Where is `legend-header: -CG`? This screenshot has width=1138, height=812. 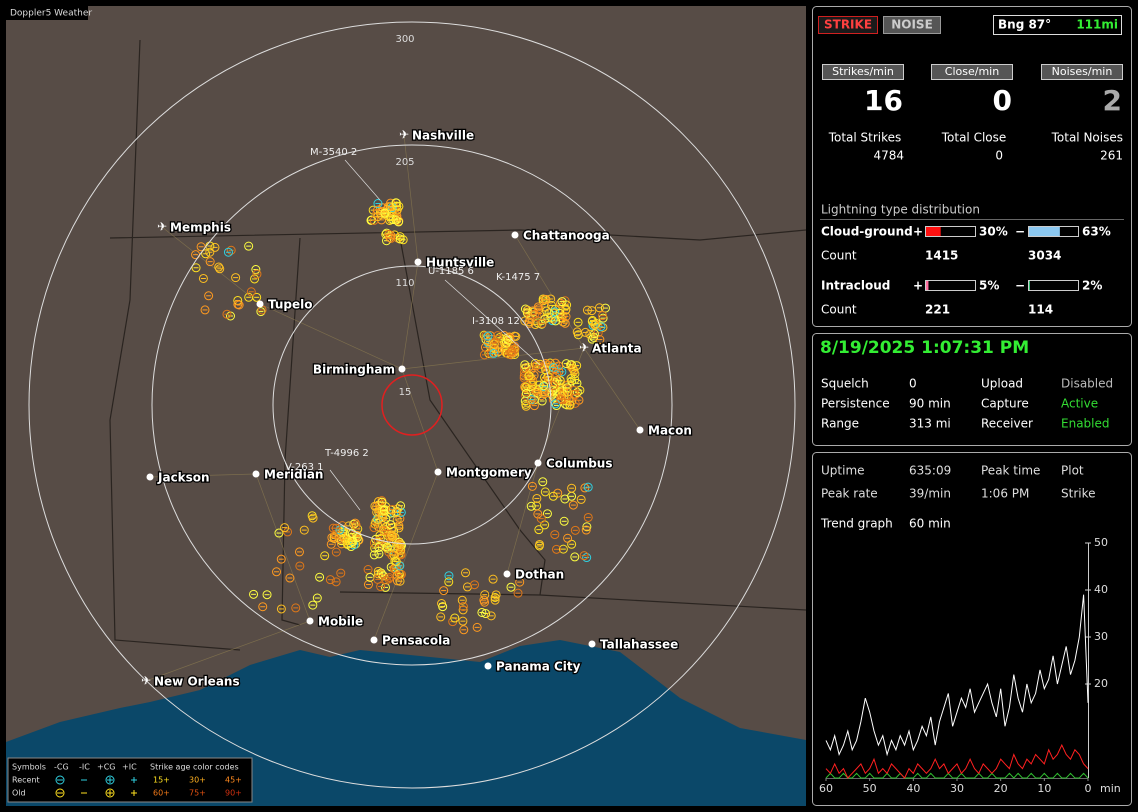
legend-header: -CG is located at coordinates (61, 767).